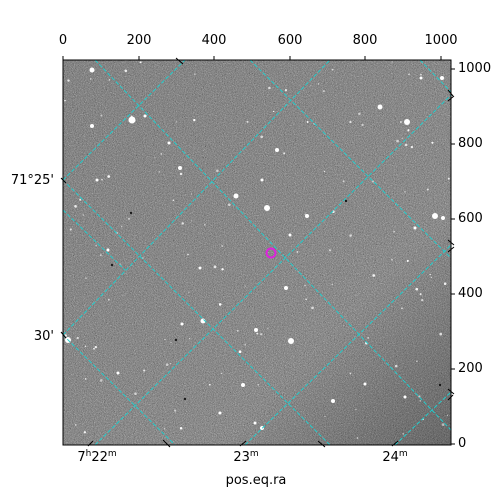  What do you see at coordinates (365, 40) in the screenshot?
I see `top-tick-label: 800` at bounding box center [365, 40].